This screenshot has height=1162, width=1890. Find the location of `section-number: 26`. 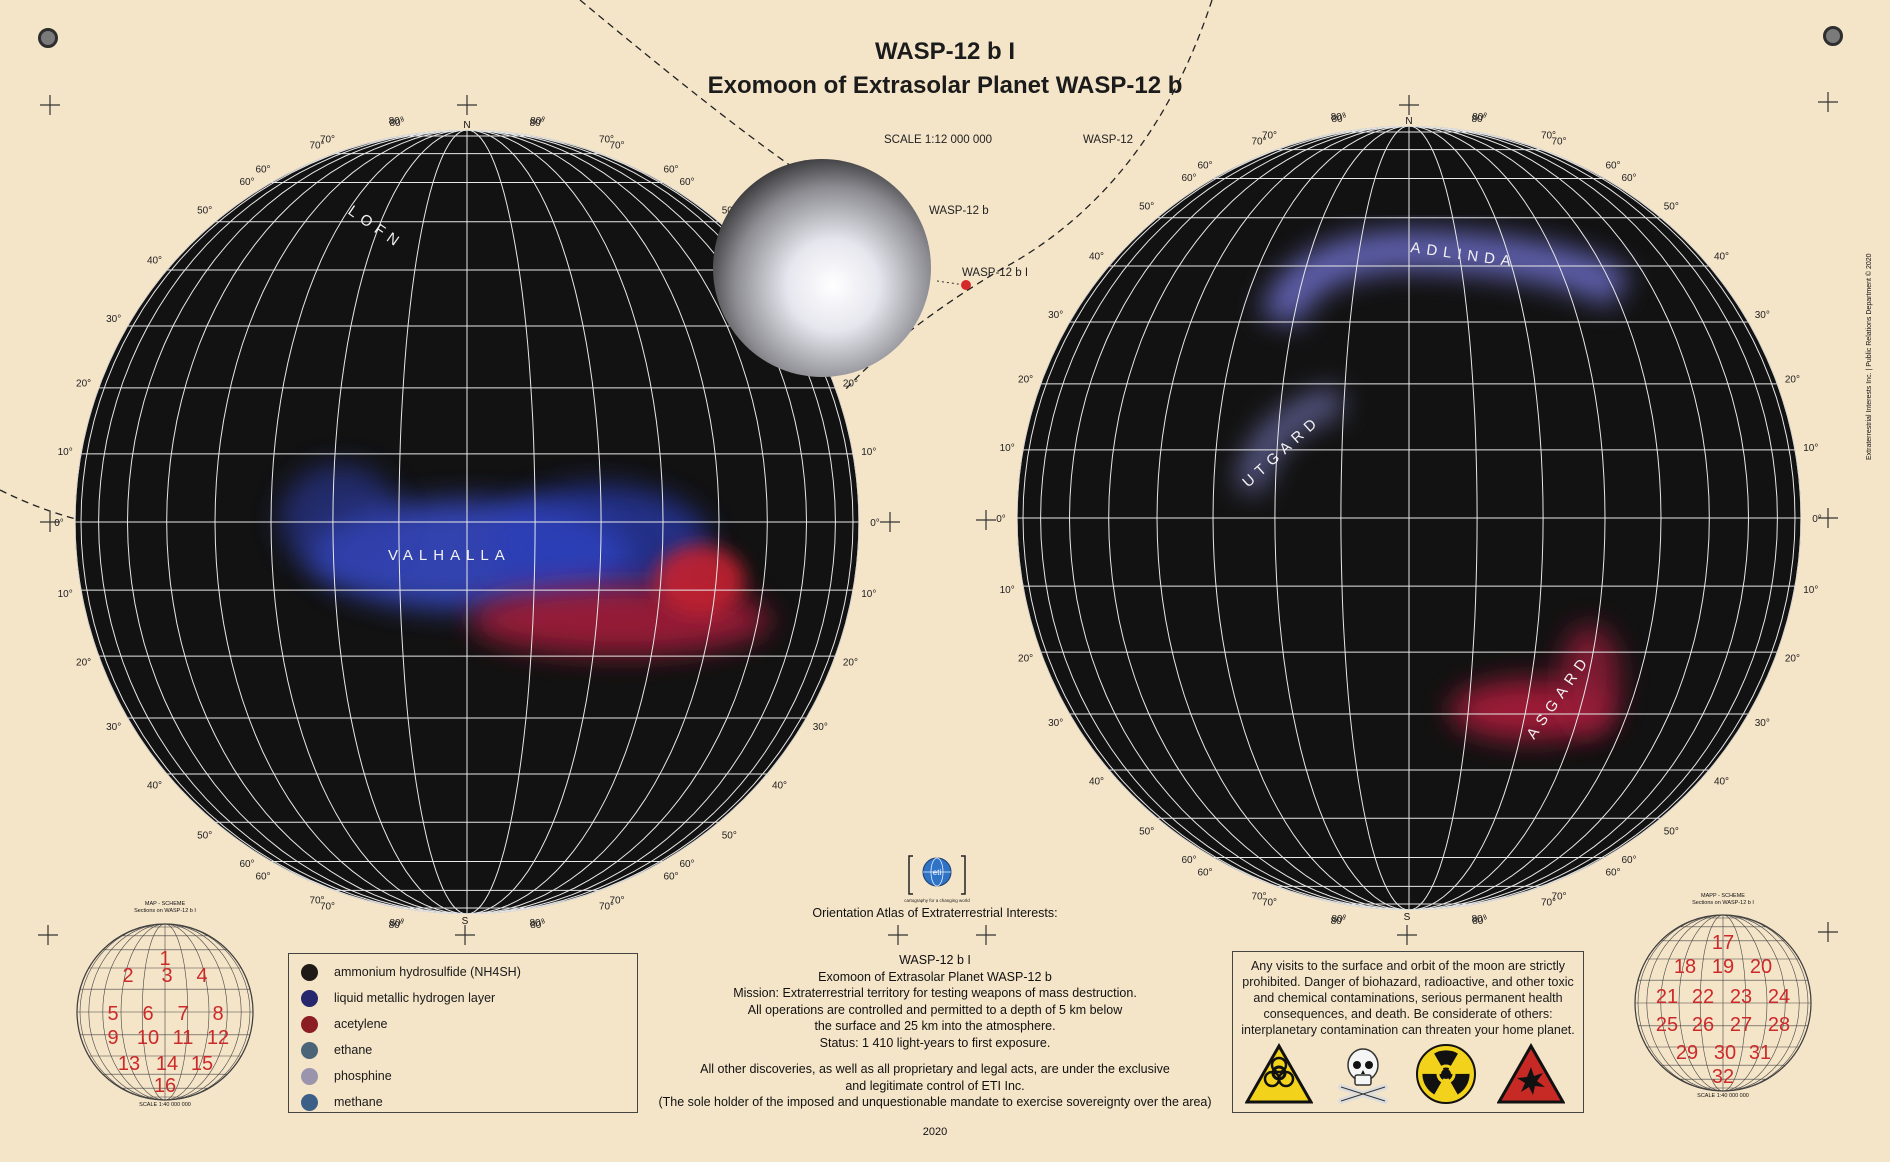

section-number: 26 is located at coordinates (1703, 1025).